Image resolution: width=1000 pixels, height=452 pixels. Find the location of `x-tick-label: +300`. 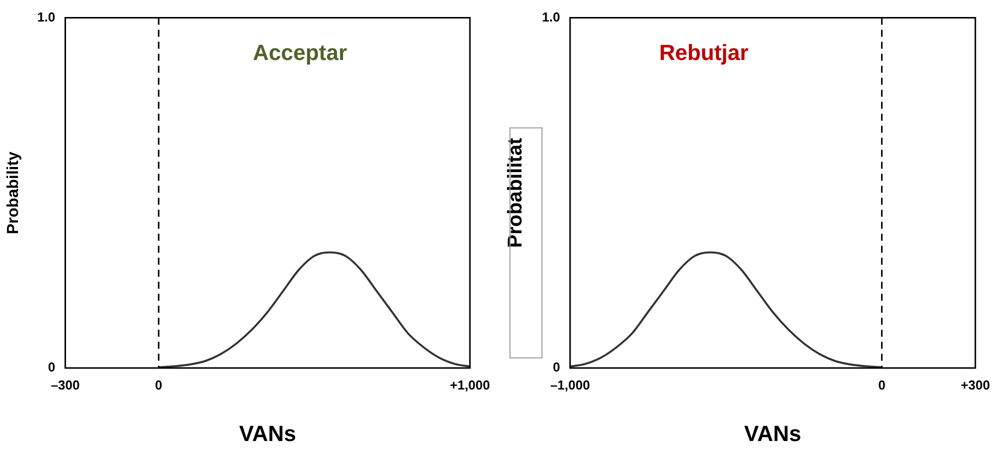

x-tick-label: +300 is located at coordinates (975, 384).